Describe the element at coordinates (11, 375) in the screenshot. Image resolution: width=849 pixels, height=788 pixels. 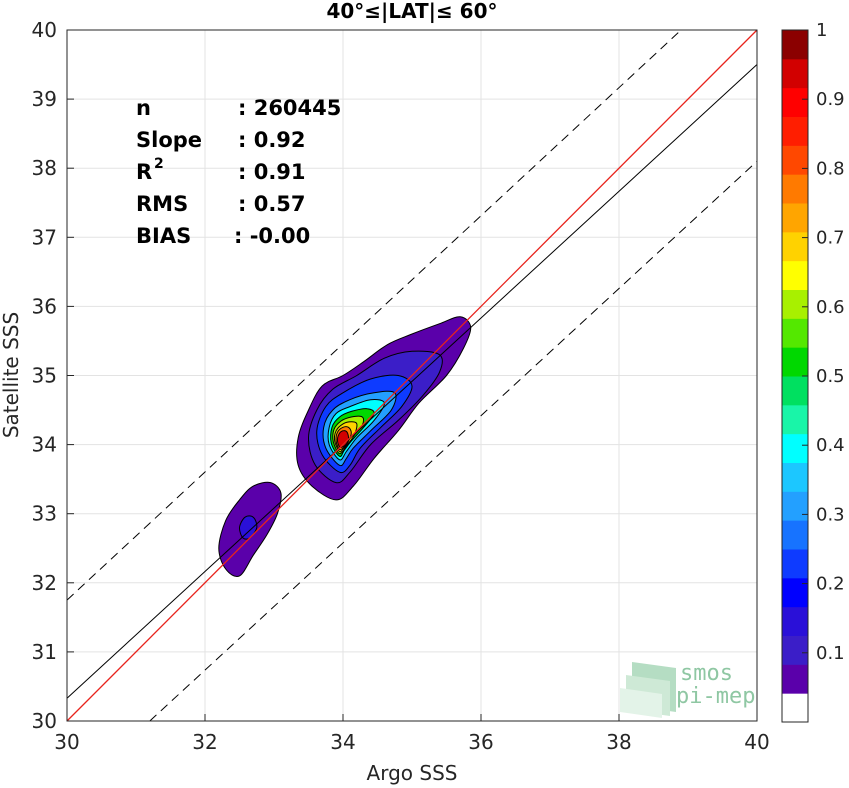
I see `y-axis-label: Satellite SSS` at that location.